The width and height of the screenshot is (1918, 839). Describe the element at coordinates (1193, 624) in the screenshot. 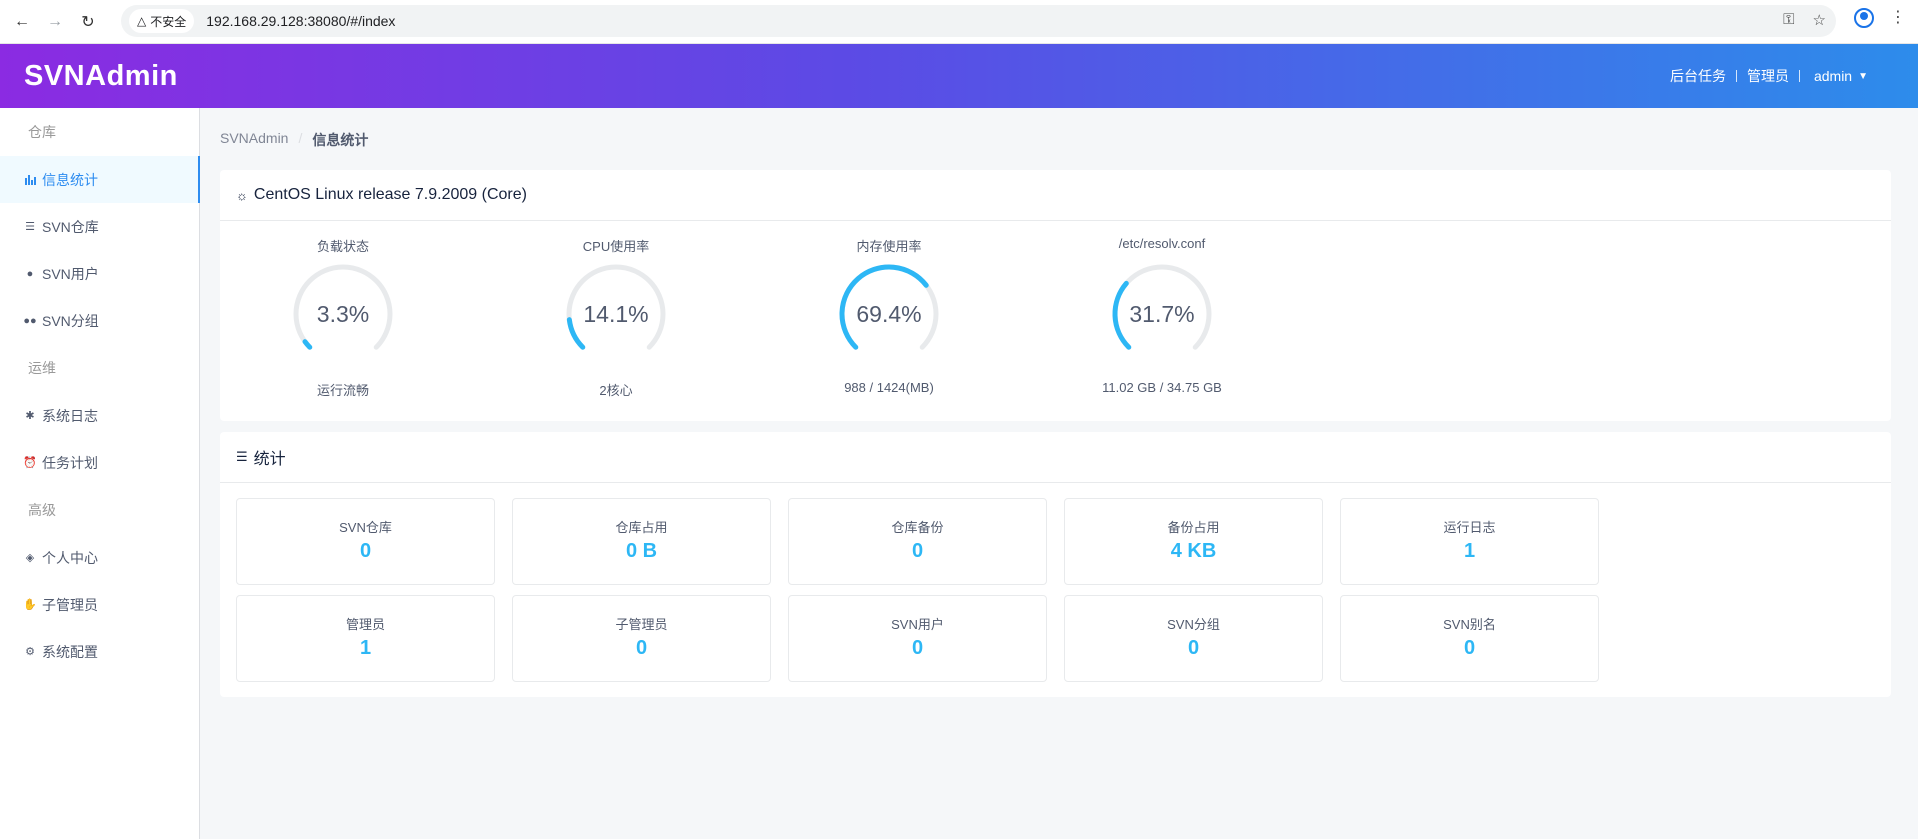

I see `stat-label: SVN分组` at that location.